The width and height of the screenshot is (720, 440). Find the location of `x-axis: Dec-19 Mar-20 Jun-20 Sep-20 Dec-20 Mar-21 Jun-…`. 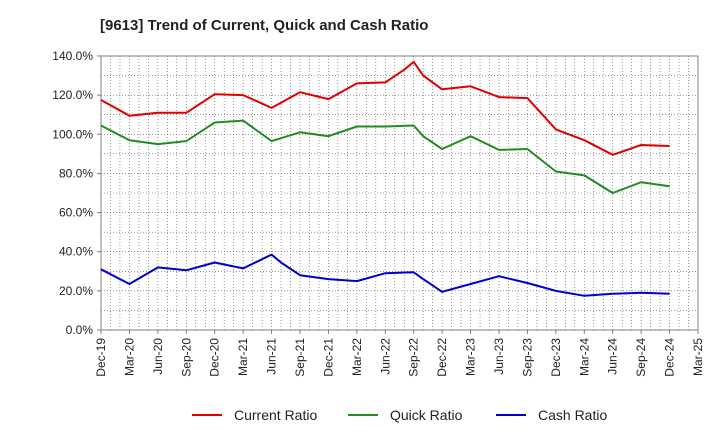

x-axis: Dec-19 Mar-20 Jun-20 Sep-20 Dec-20 Mar-21 Jun-… is located at coordinates (399, 353).